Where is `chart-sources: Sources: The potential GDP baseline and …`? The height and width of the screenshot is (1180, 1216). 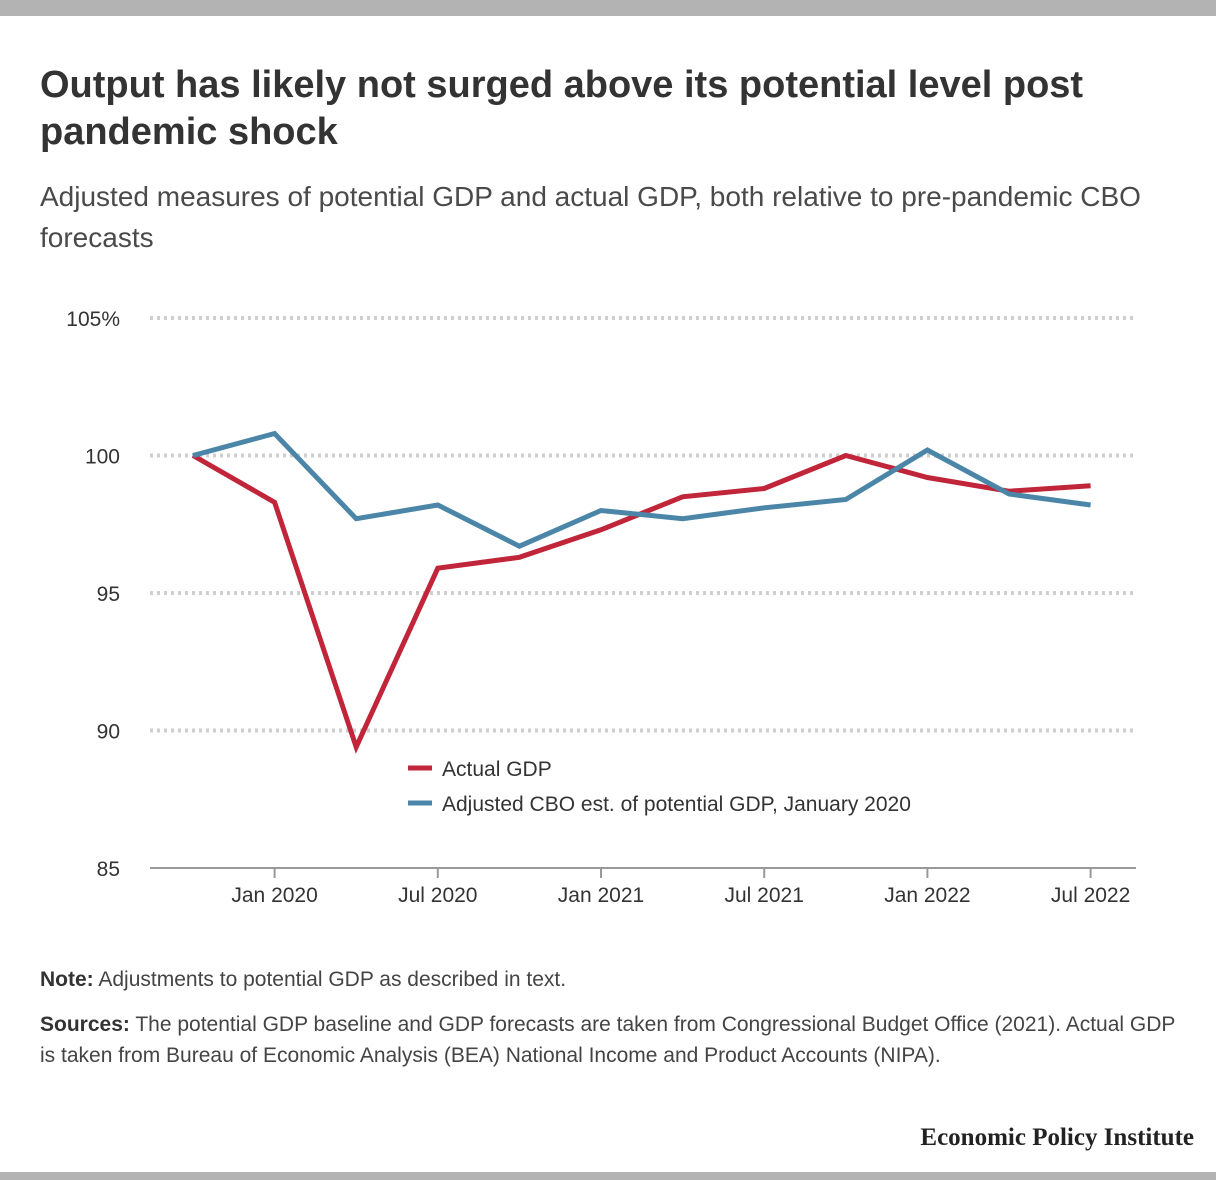 chart-sources: Sources: The potential GDP baseline and … is located at coordinates (610, 1040).